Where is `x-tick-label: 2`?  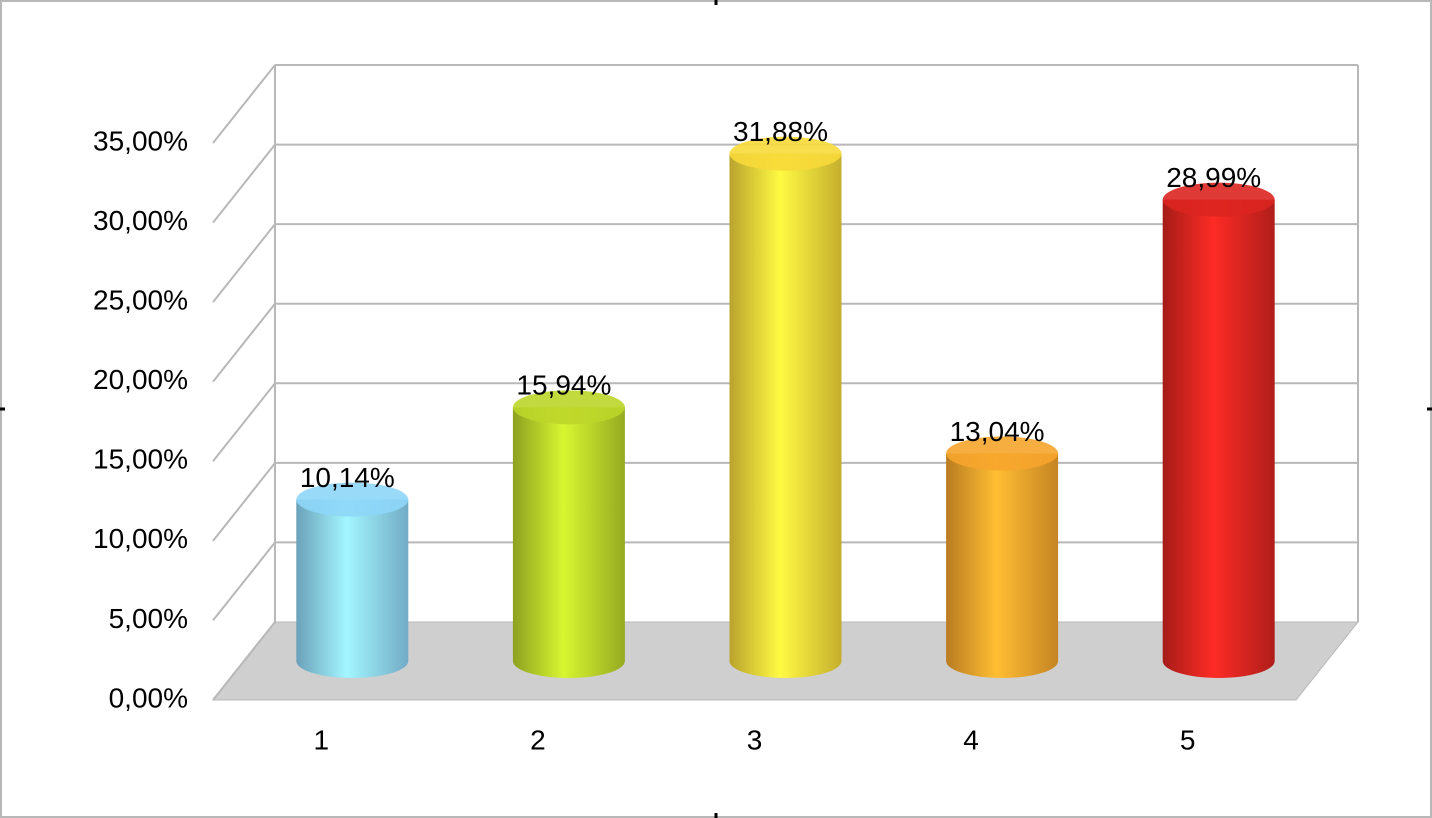 x-tick-label: 2 is located at coordinates (538, 739).